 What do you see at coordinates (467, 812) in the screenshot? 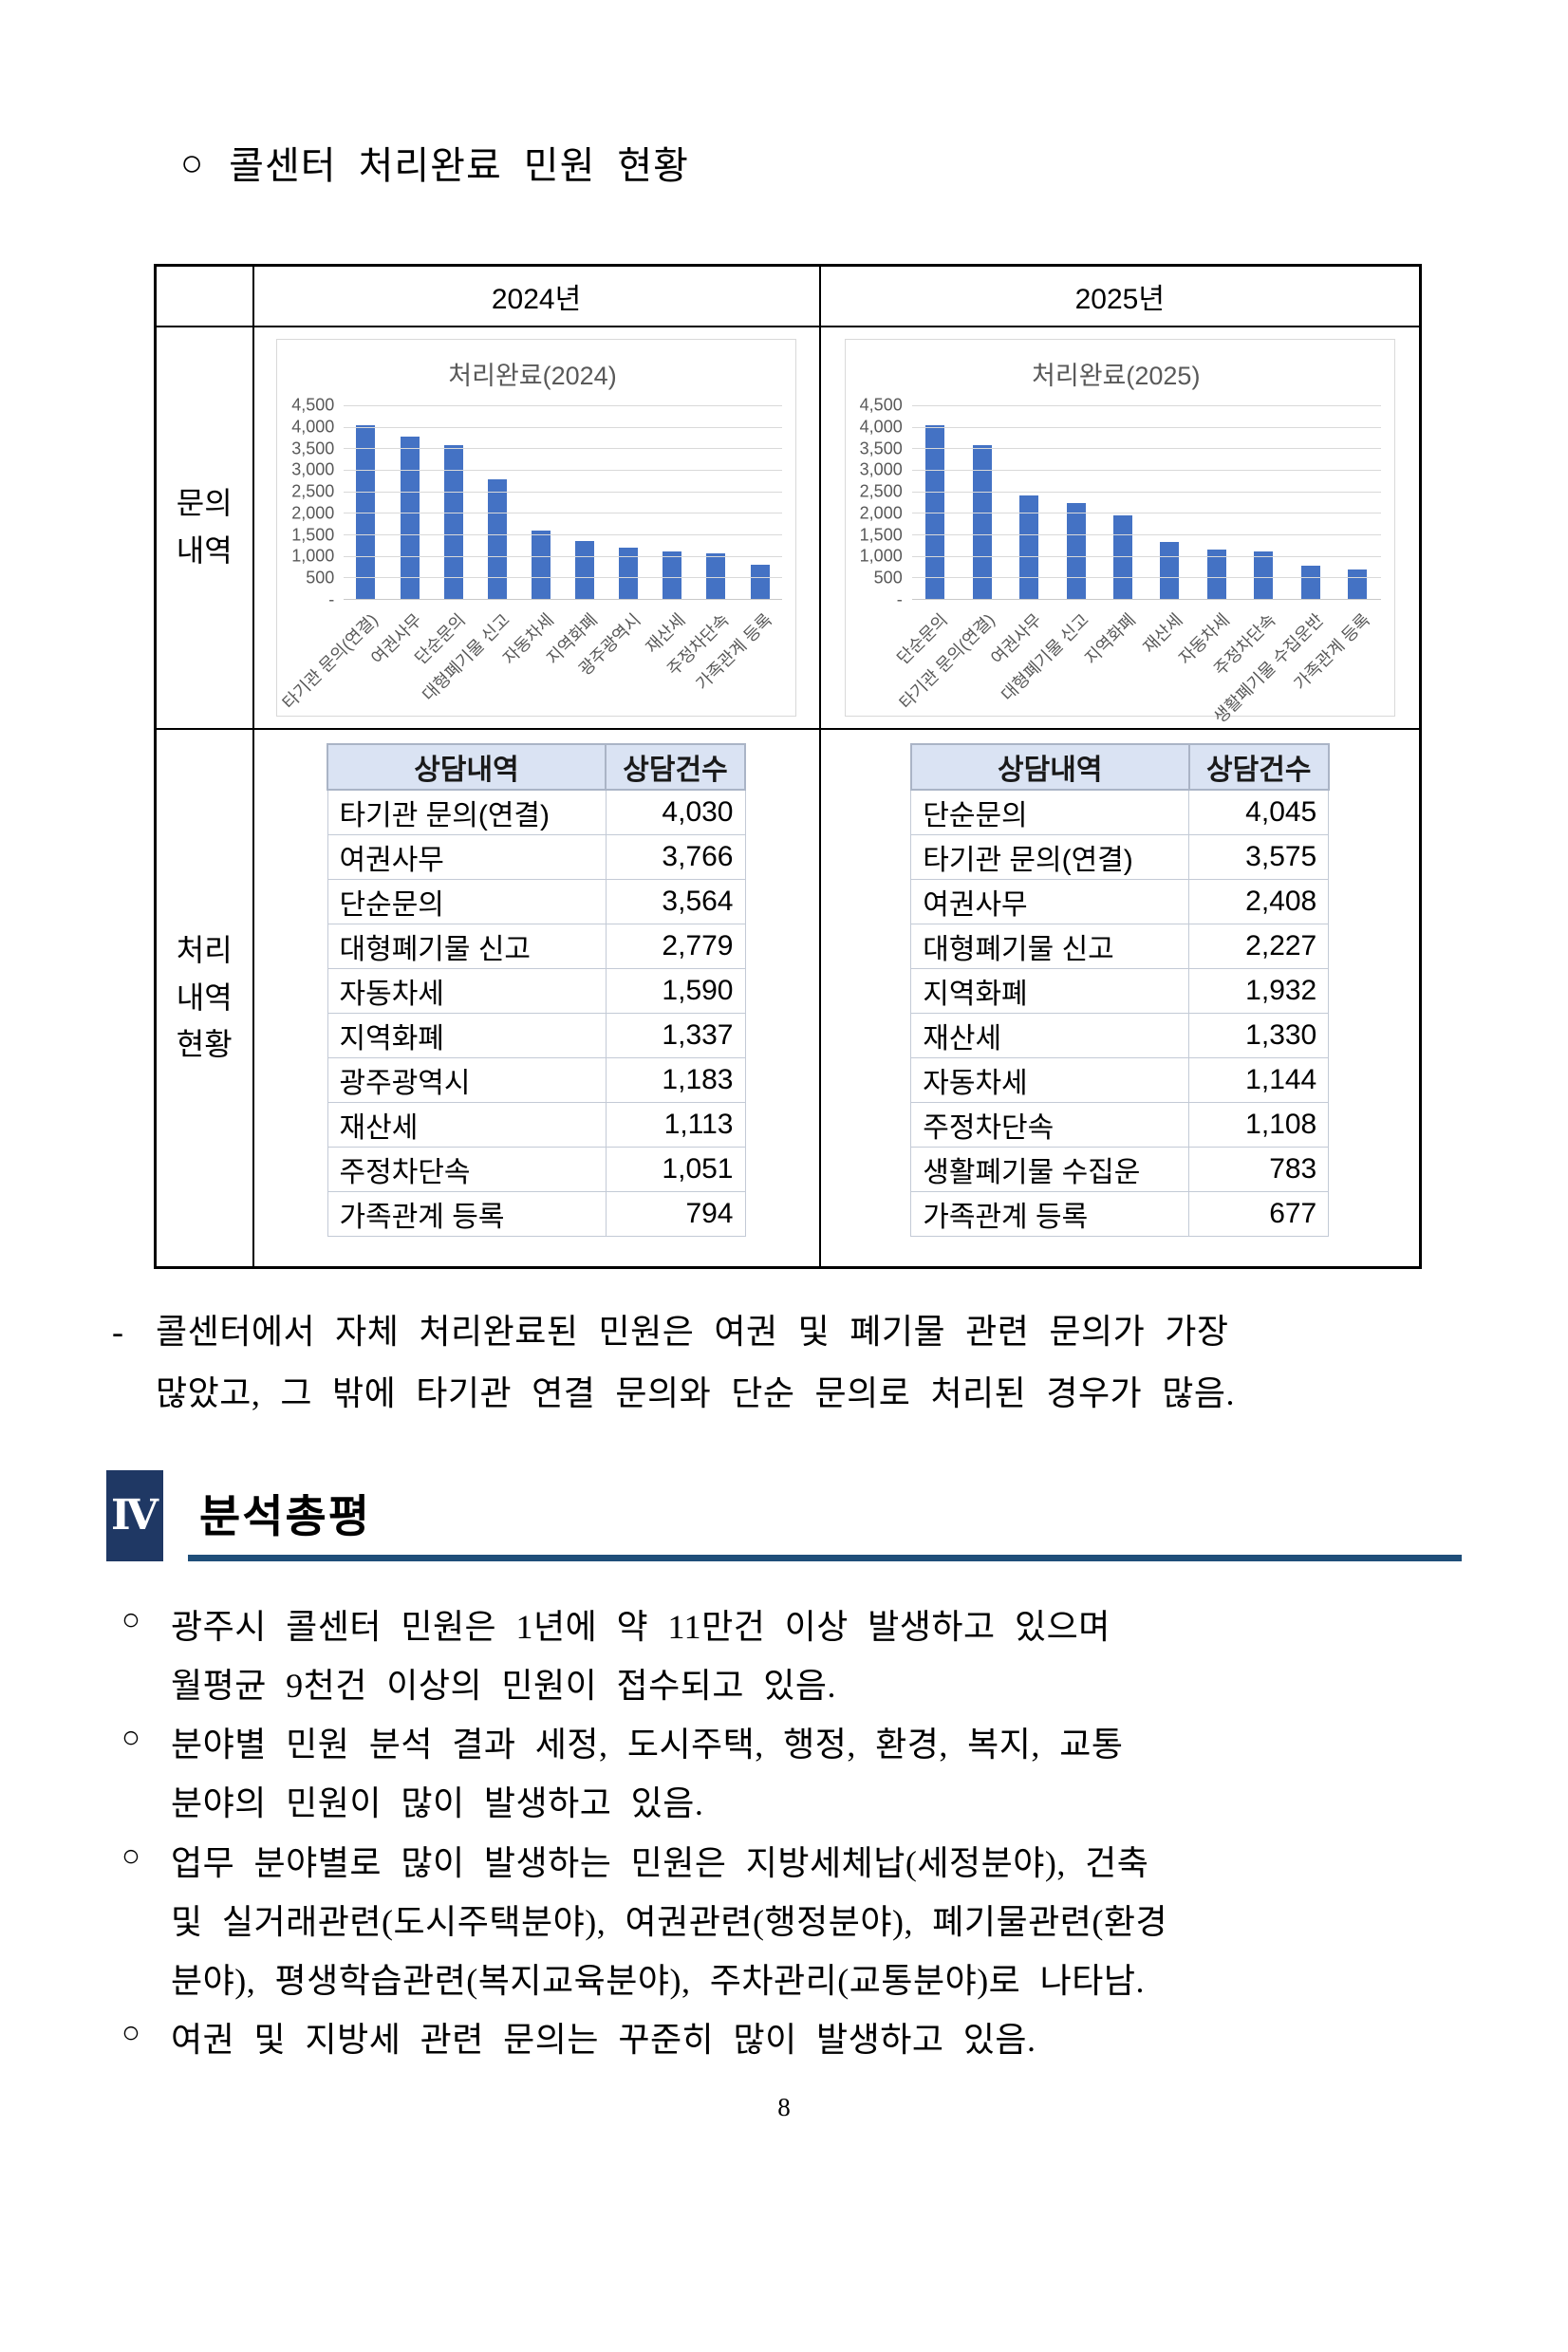
I see `consult-type: 타기관 문의(연결)` at bounding box center [467, 812].